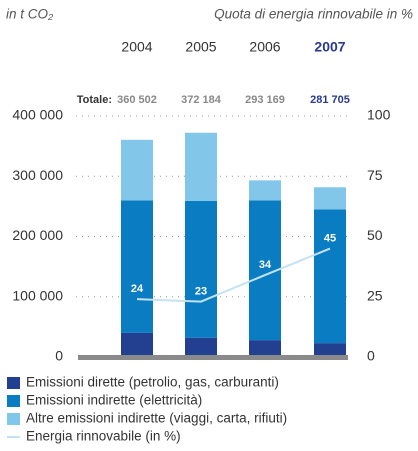 The image size is (418, 451). What do you see at coordinates (37, 295) in the screenshot?
I see `y-tick-label: 100 000` at bounding box center [37, 295].